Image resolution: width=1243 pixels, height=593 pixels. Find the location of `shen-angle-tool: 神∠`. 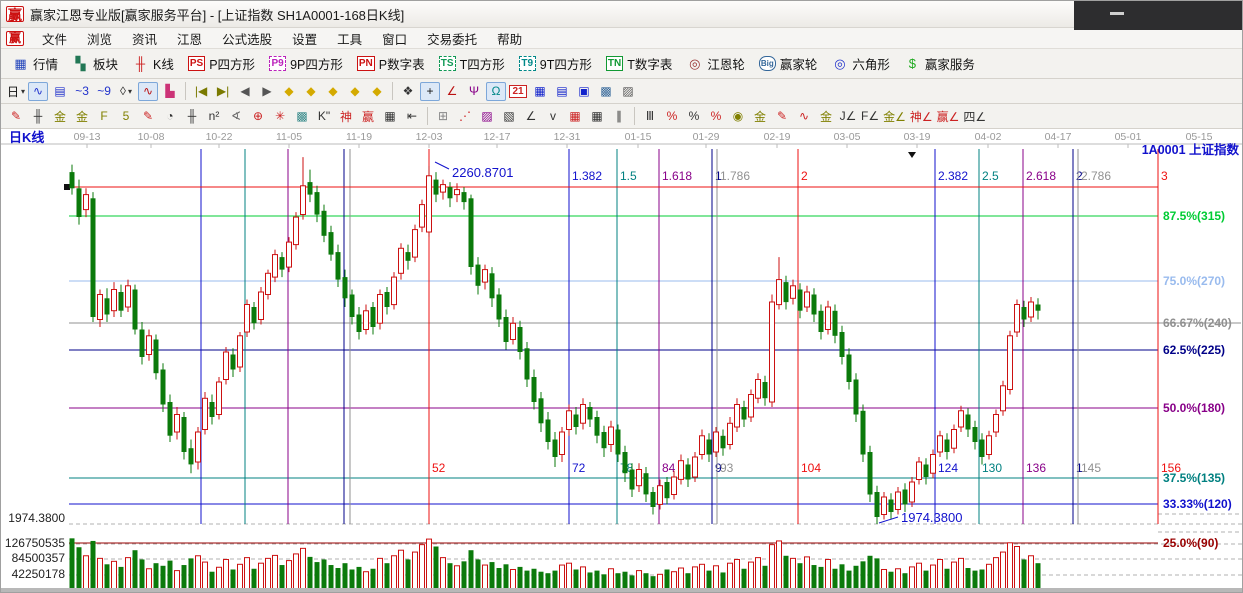

shen-angle-tool: 神∠ is located at coordinates (921, 116).